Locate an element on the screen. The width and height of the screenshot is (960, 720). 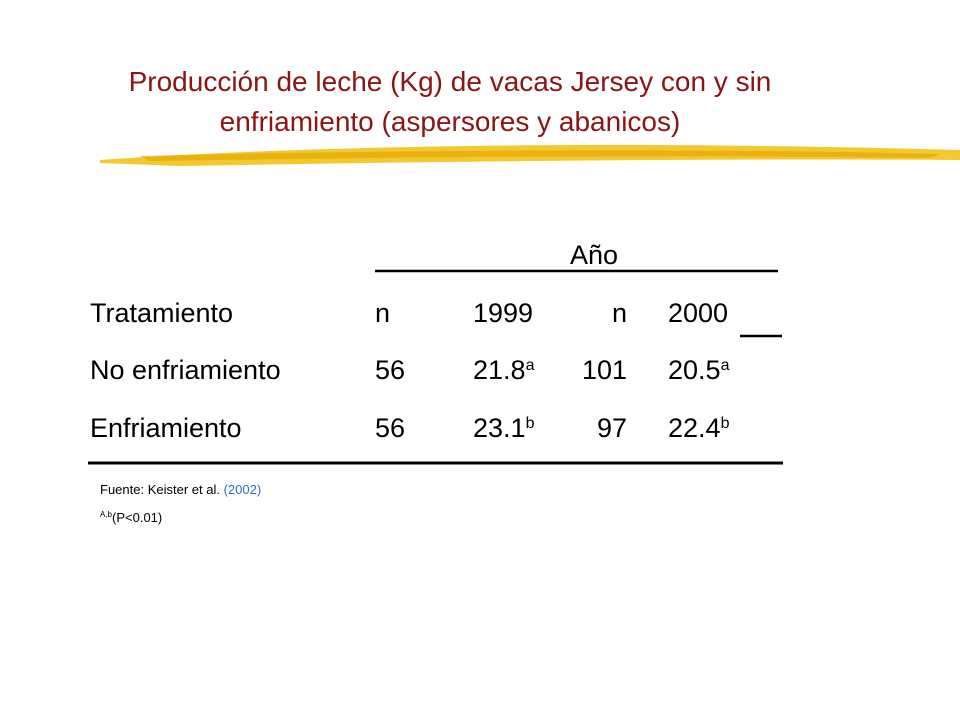
significance: (P<0.01) is located at coordinates (137, 517).